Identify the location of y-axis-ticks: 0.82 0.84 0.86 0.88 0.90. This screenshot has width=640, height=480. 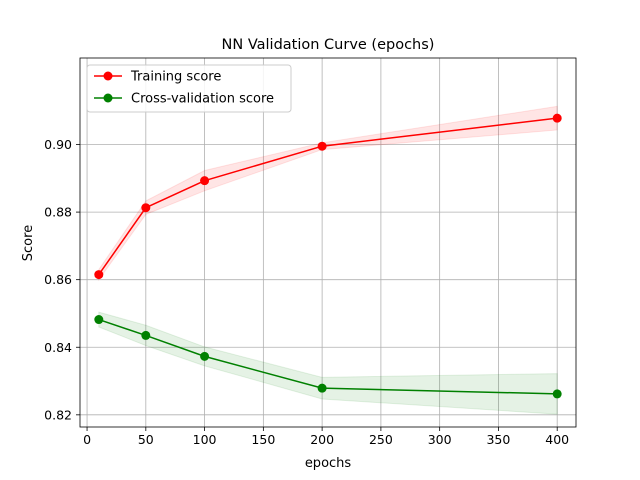
(62, 279).